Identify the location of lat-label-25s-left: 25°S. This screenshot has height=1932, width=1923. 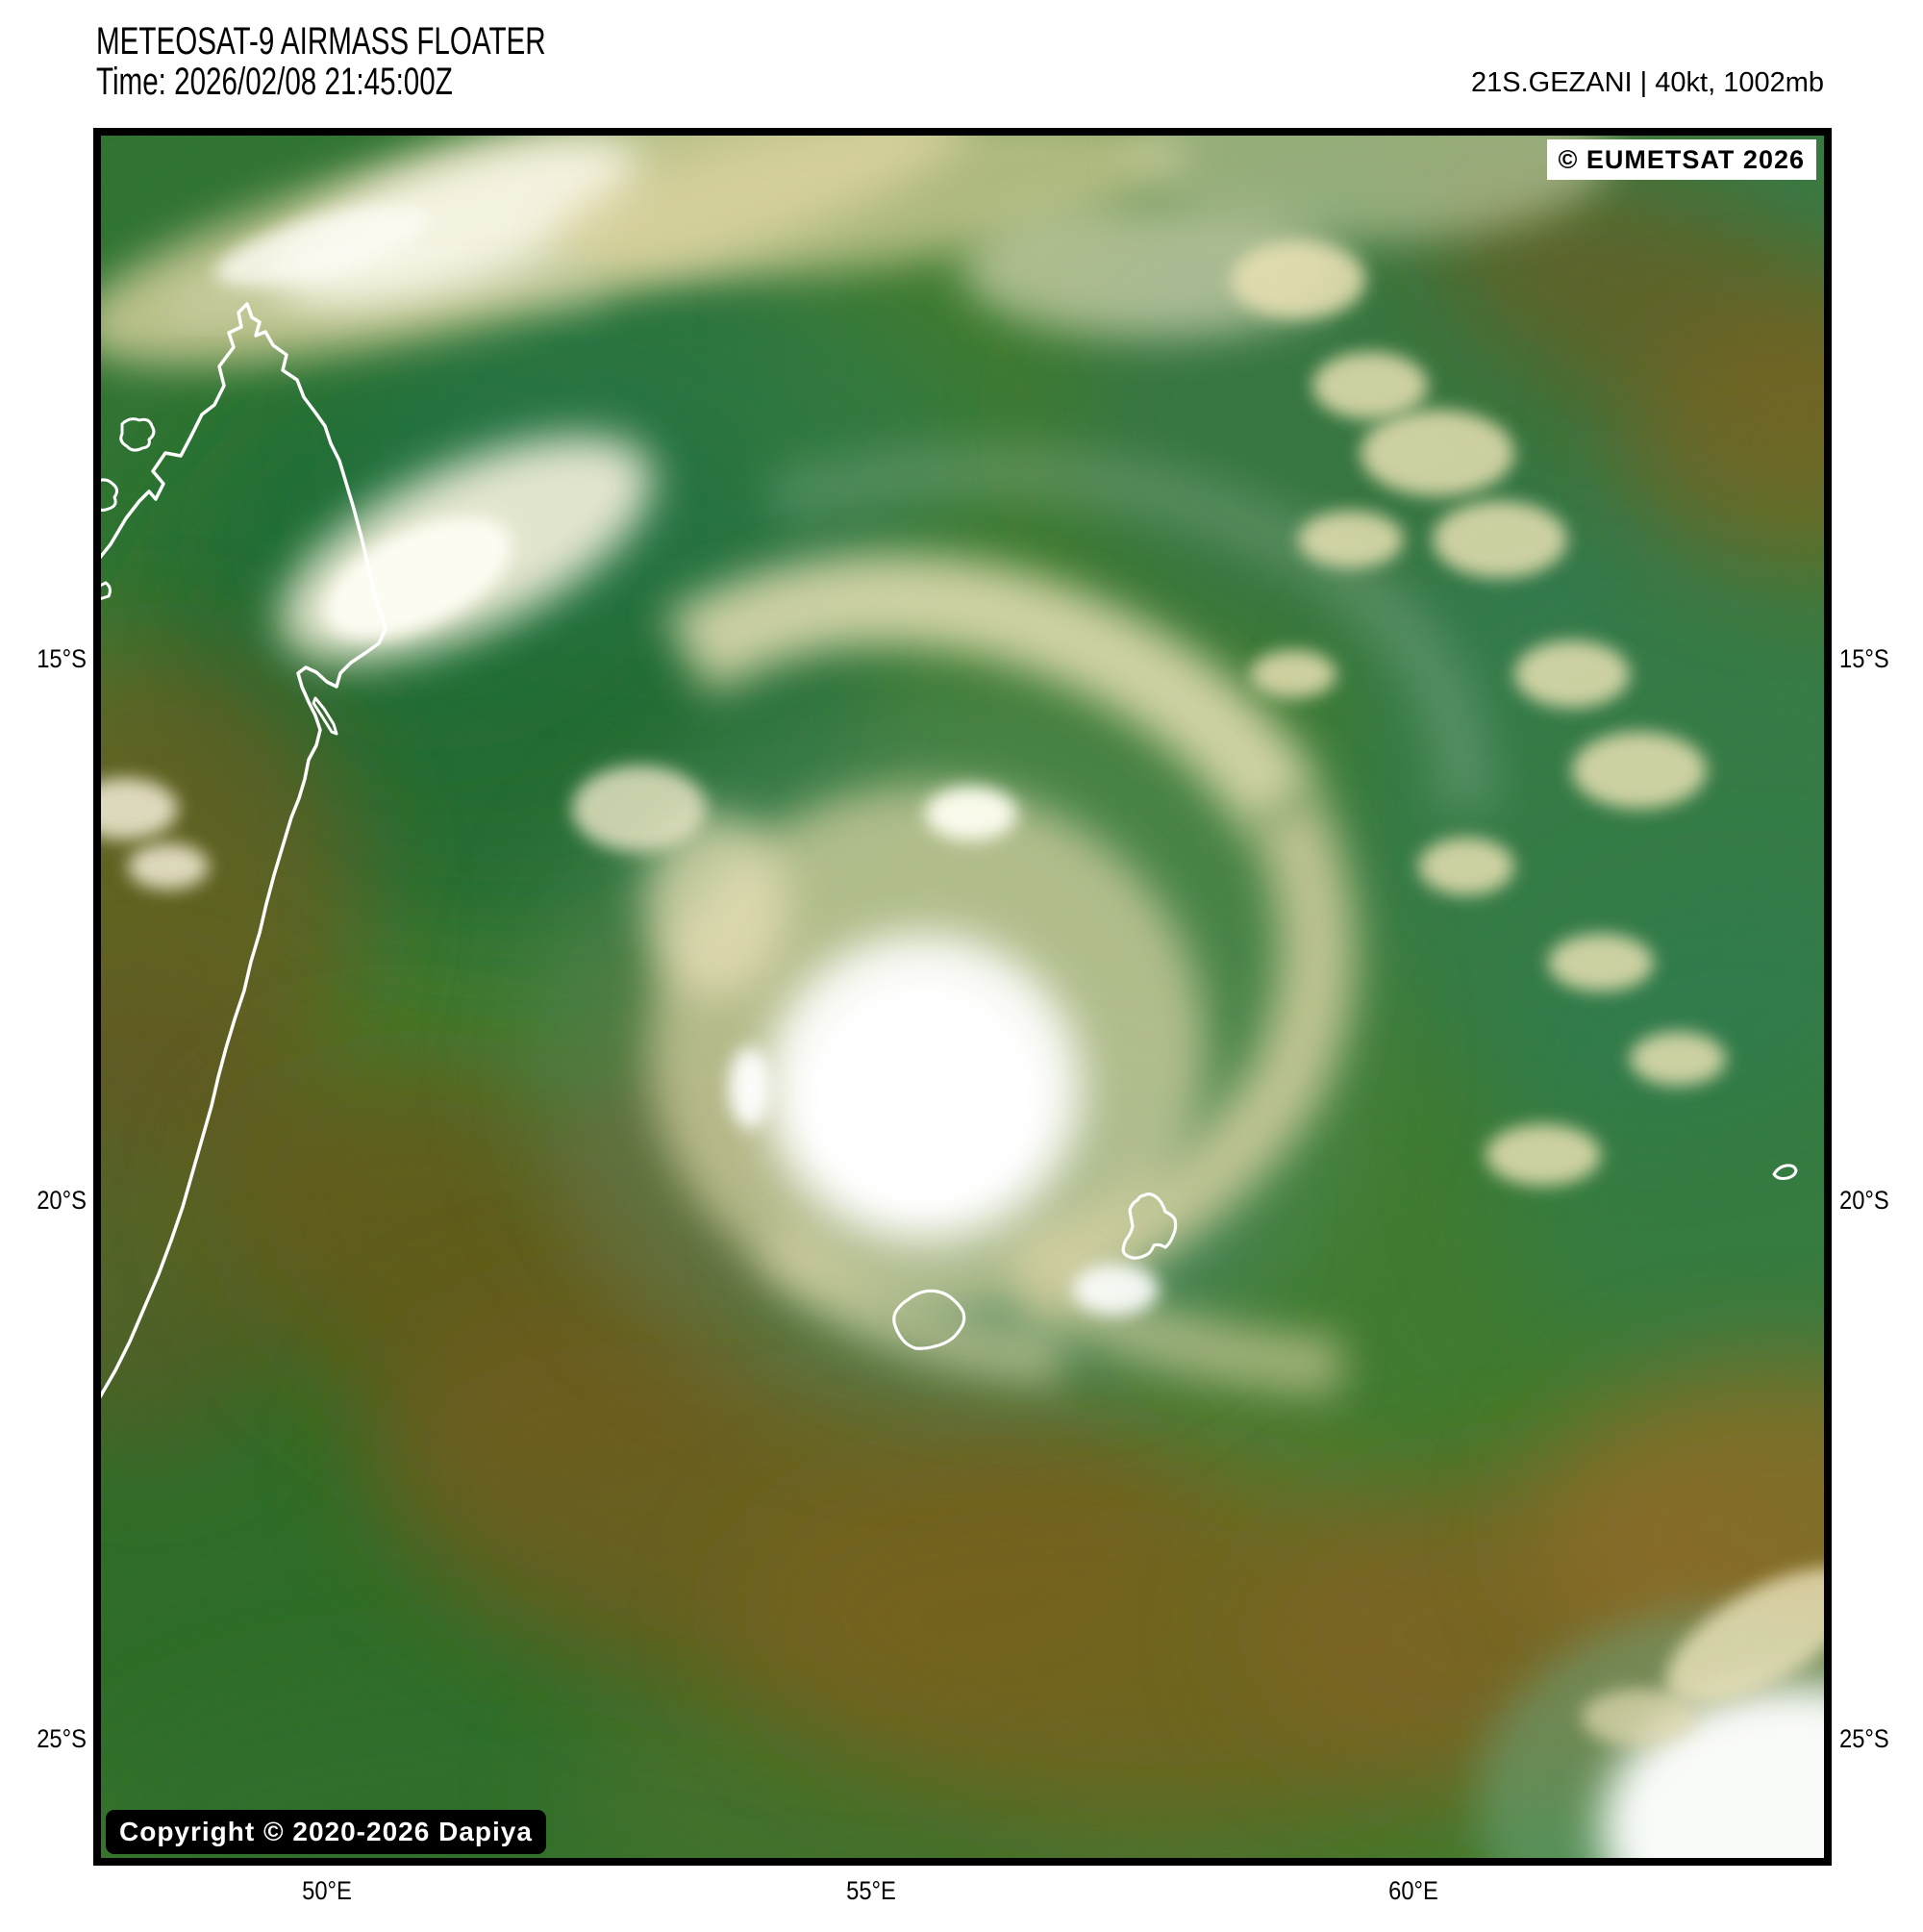
(62, 1738).